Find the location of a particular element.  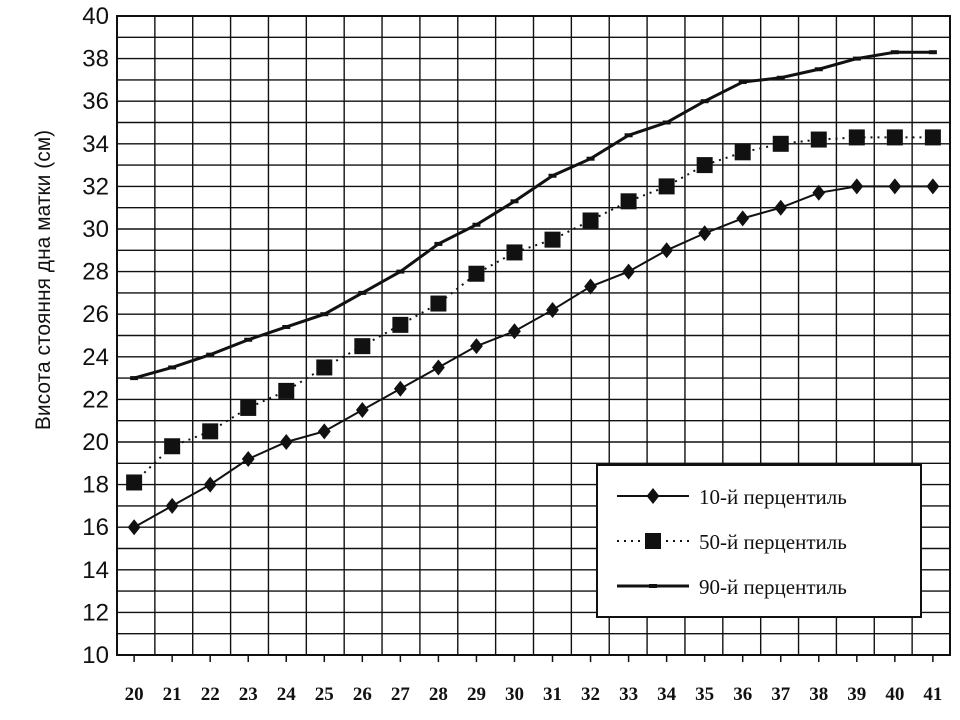

legend-label: 50-й перцентиль is located at coordinates (773, 542).